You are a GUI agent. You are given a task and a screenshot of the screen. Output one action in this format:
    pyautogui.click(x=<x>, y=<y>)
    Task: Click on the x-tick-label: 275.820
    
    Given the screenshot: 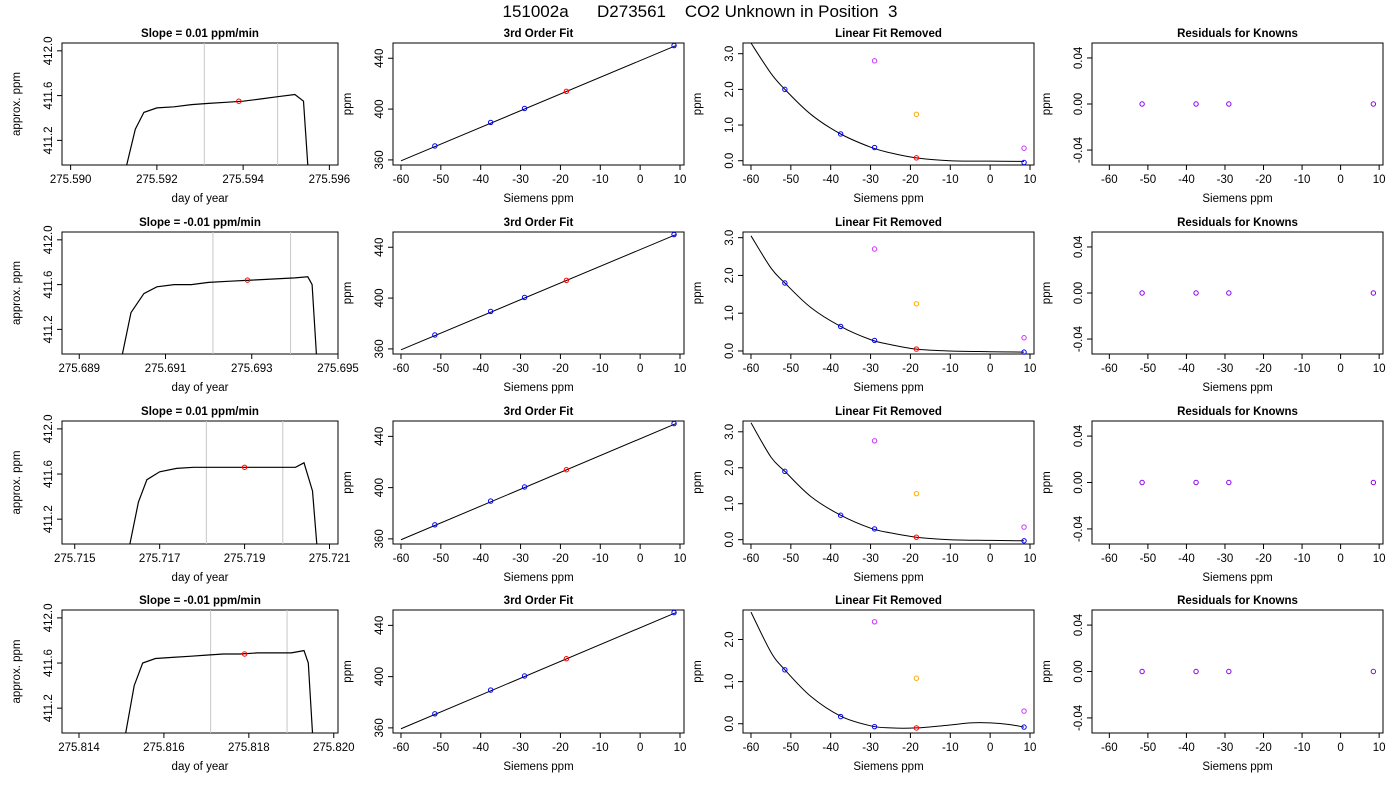 What is the action you would take?
    pyautogui.click(x=334, y=748)
    